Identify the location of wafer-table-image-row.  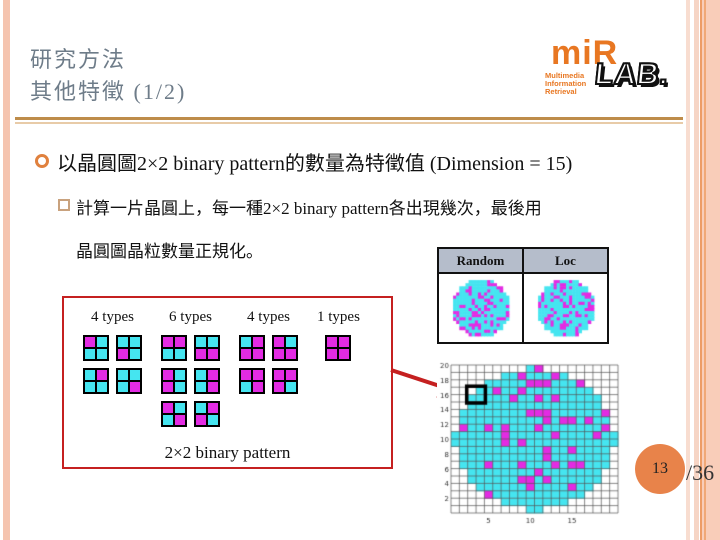
(523, 308).